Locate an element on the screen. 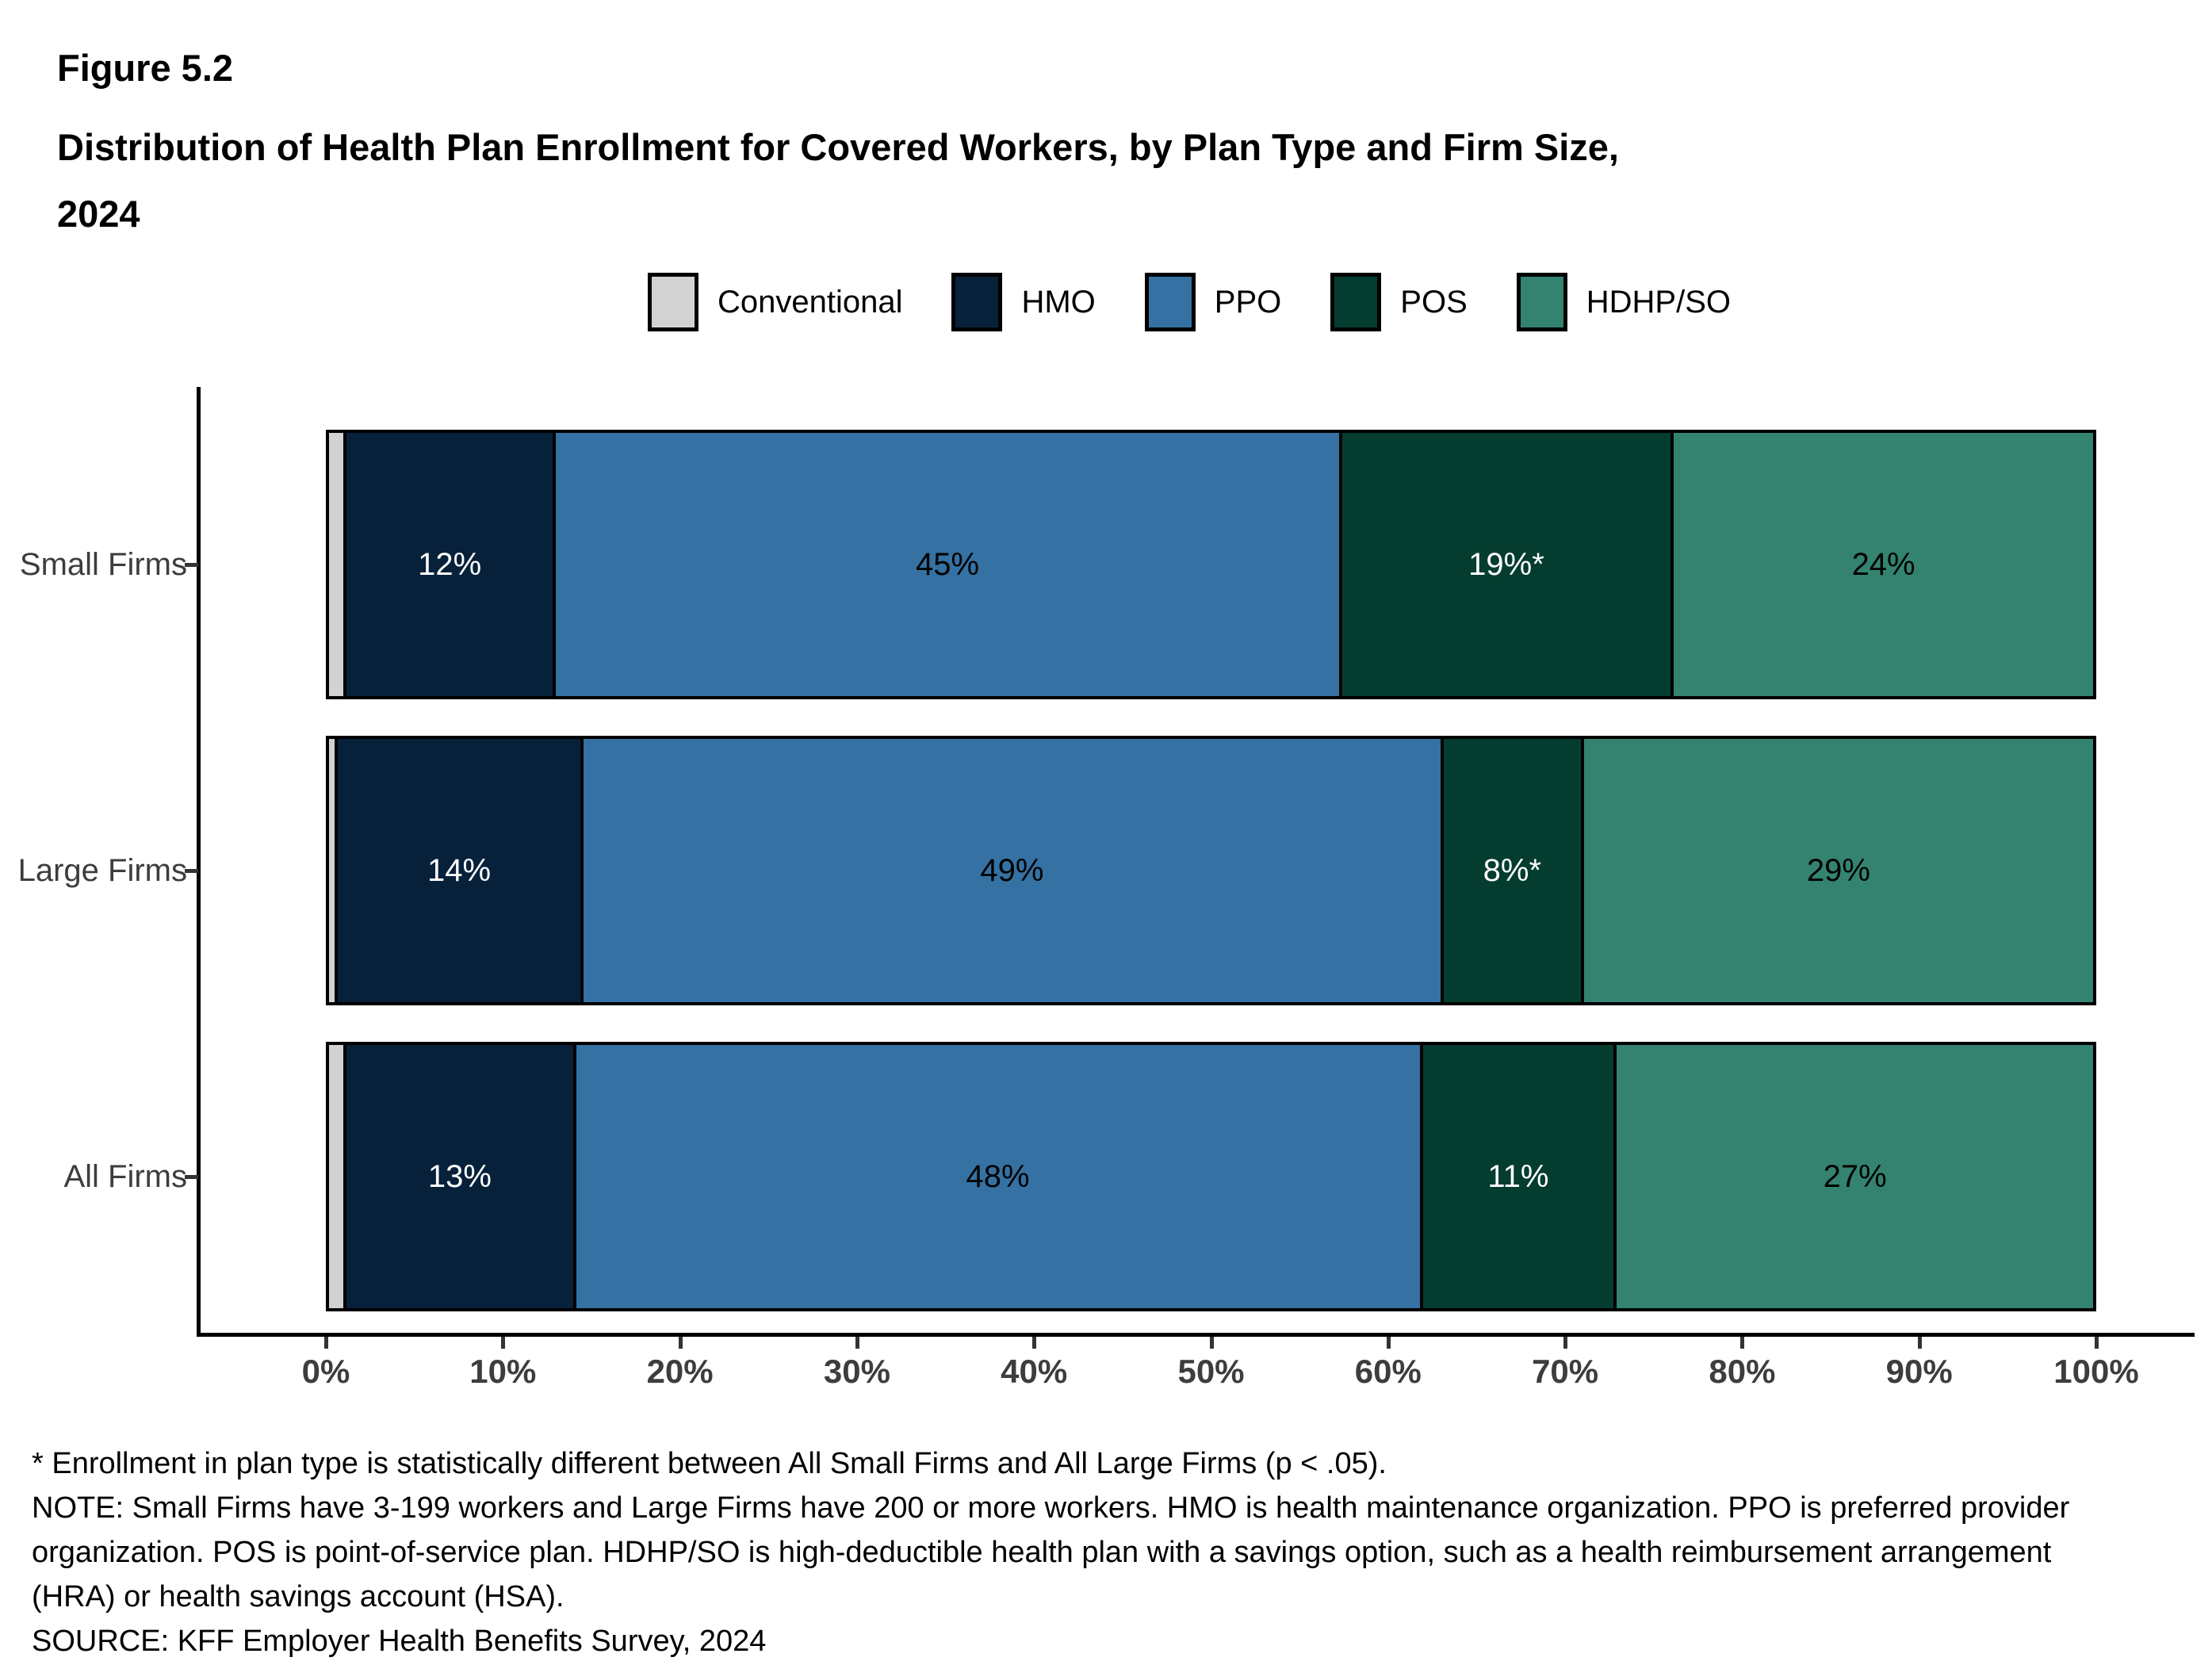 This screenshot has width=2212, height=1665. x-tick-label: 60% is located at coordinates (1388, 1371).